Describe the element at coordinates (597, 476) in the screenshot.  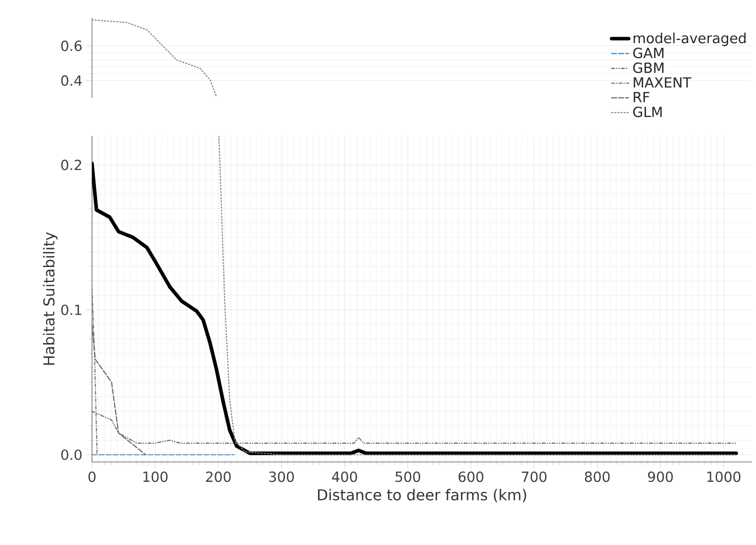
I see `x-tick-label: 800` at that location.